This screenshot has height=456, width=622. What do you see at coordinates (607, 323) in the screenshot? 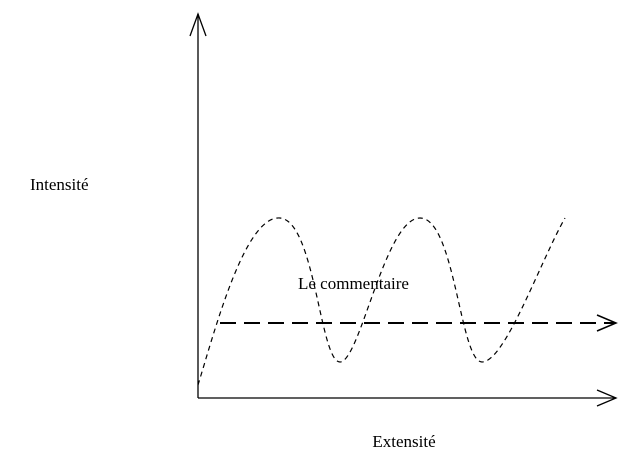
I see `dashed-level-arrow` at bounding box center [607, 323].